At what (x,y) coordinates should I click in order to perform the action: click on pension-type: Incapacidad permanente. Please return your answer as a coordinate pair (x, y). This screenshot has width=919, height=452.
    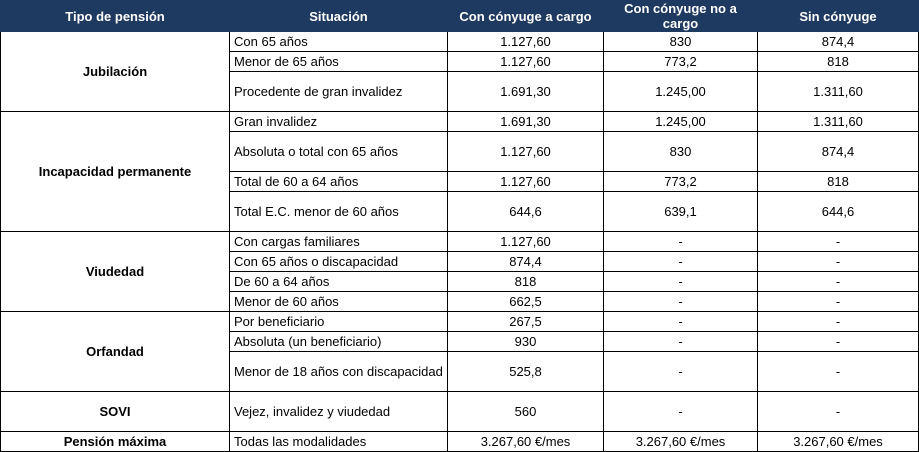
    Looking at the image, I should click on (115, 171).